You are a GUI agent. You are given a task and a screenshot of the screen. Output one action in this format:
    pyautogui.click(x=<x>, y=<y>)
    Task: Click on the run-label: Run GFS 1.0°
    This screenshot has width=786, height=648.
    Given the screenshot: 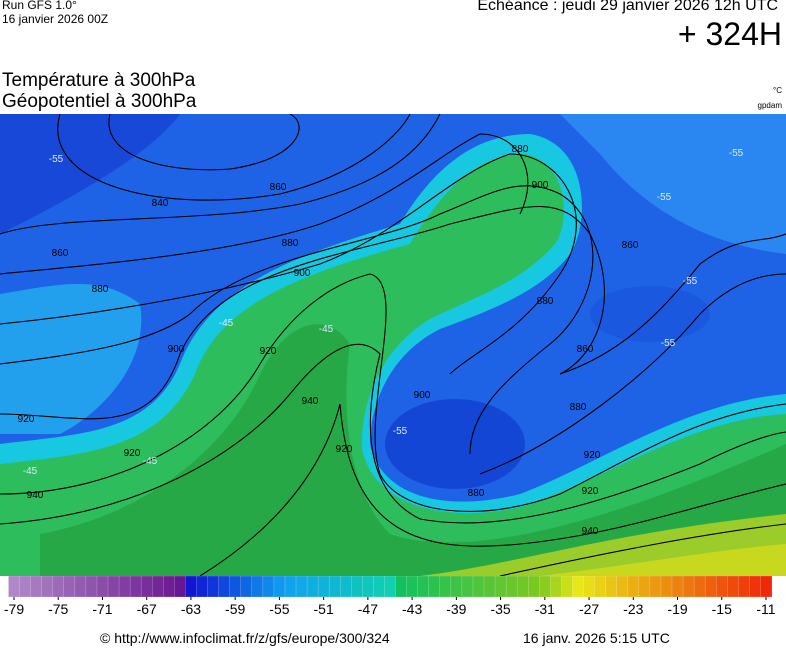 What is the action you would take?
    pyautogui.click(x=39, y=6)
    